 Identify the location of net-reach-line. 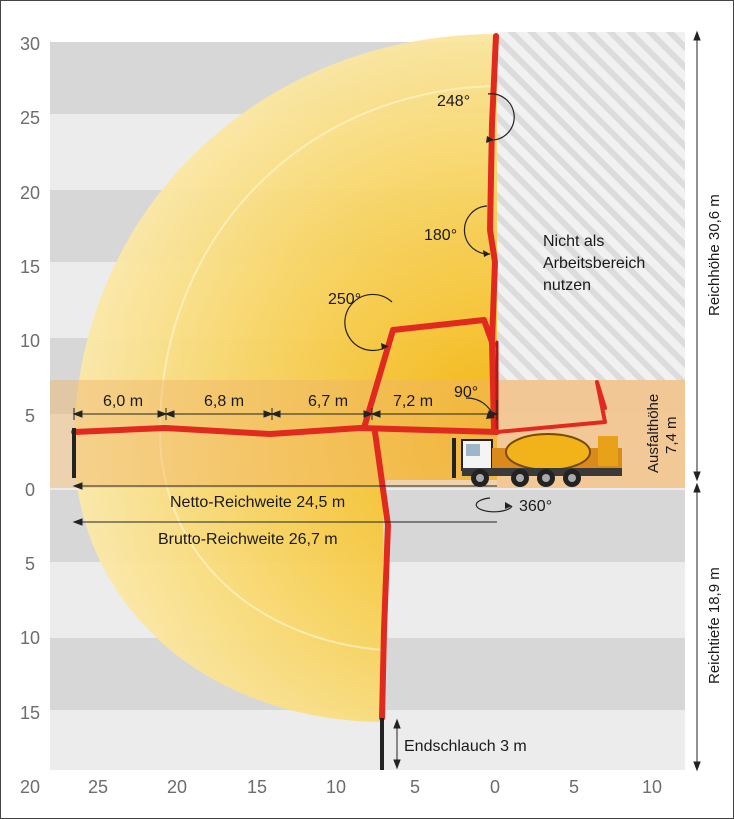
(284, 486).